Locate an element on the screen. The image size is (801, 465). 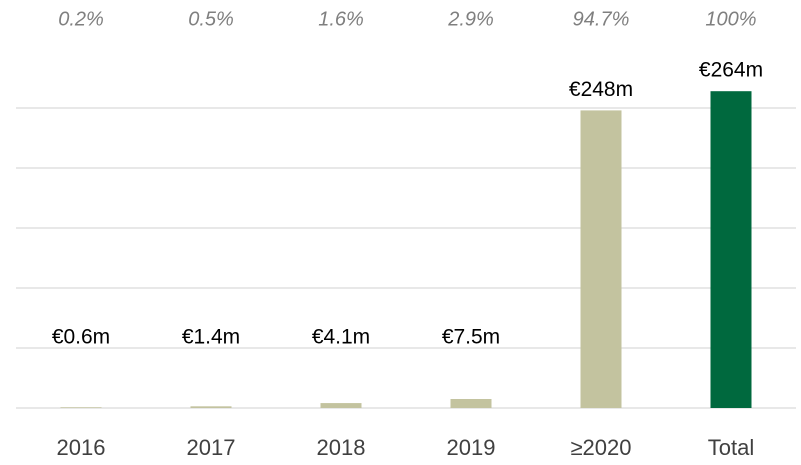
x-tick-label: 2017 is located at coordinates (211, 447).